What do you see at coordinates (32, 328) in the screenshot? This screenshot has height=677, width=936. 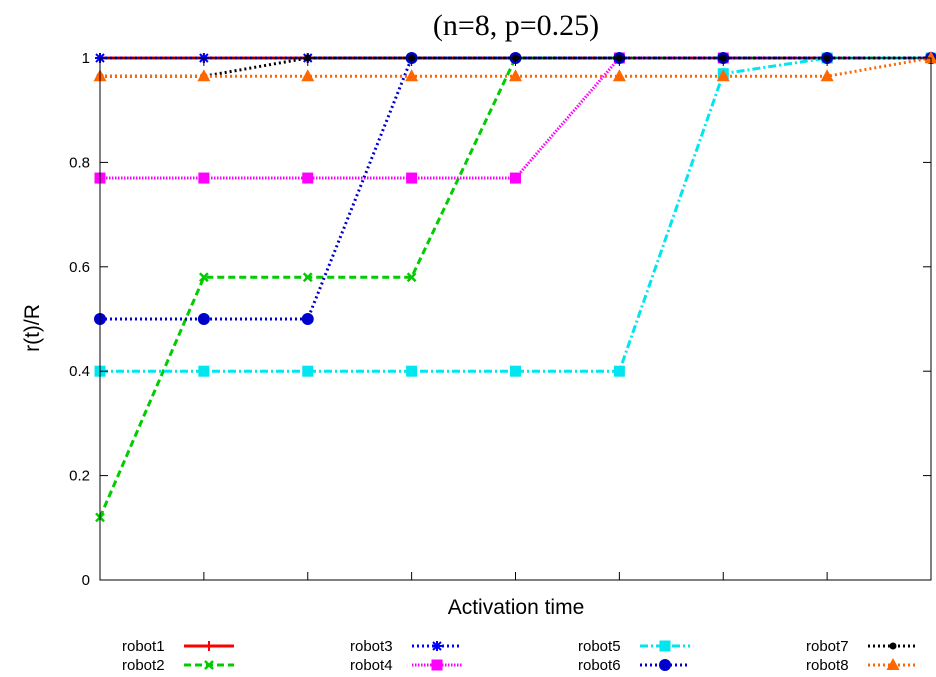 I see `y-axis-label: r(t)/R` at bounding box center [32, 328].